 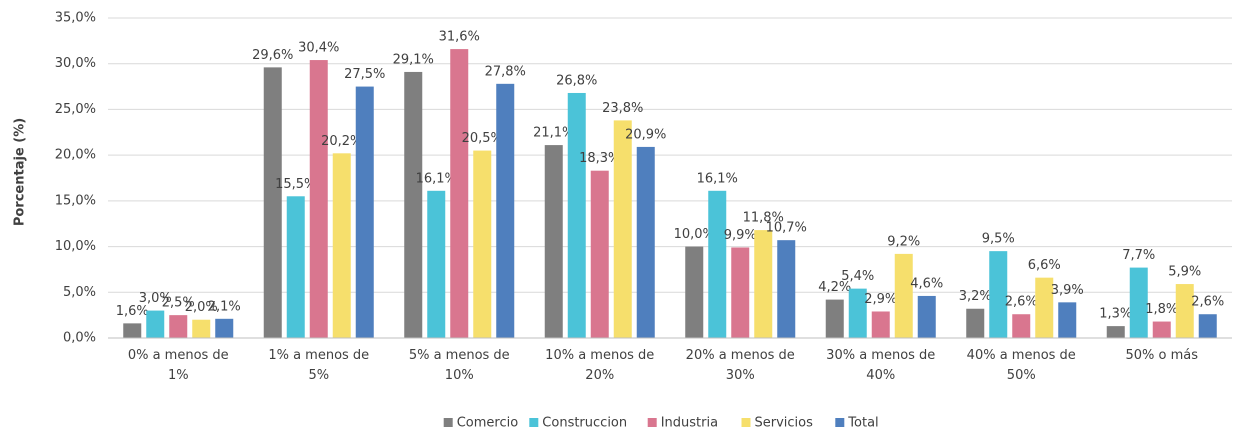 I want to click on y-tick-label: 20,0%, so click(x=75, y=155).